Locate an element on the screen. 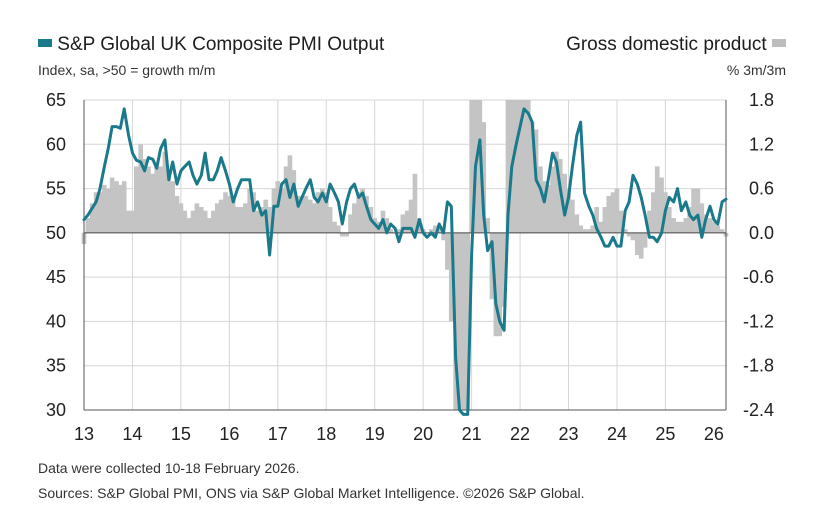  right-tick-label: 0.0 is located at coordinates (761, 233).